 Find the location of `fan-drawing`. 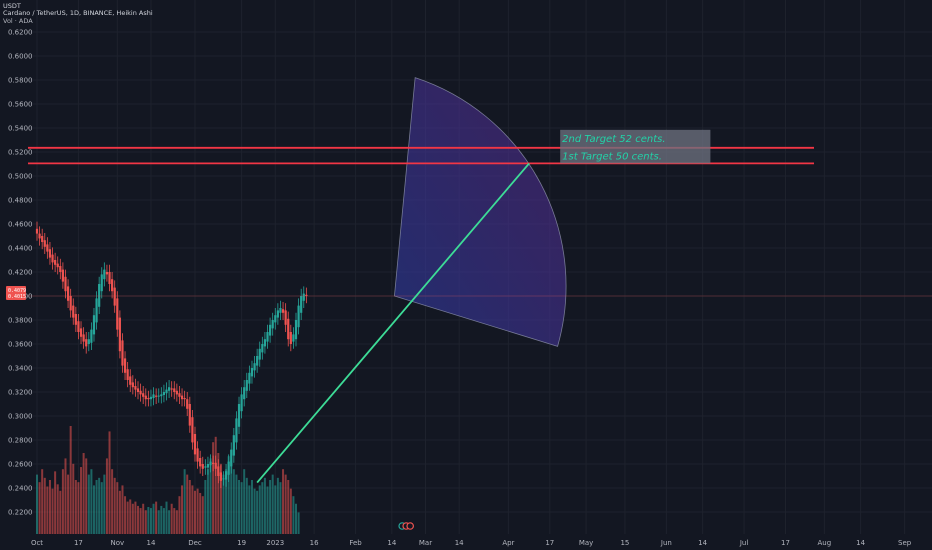

fan-drawing is located at coordinates (480, 212).